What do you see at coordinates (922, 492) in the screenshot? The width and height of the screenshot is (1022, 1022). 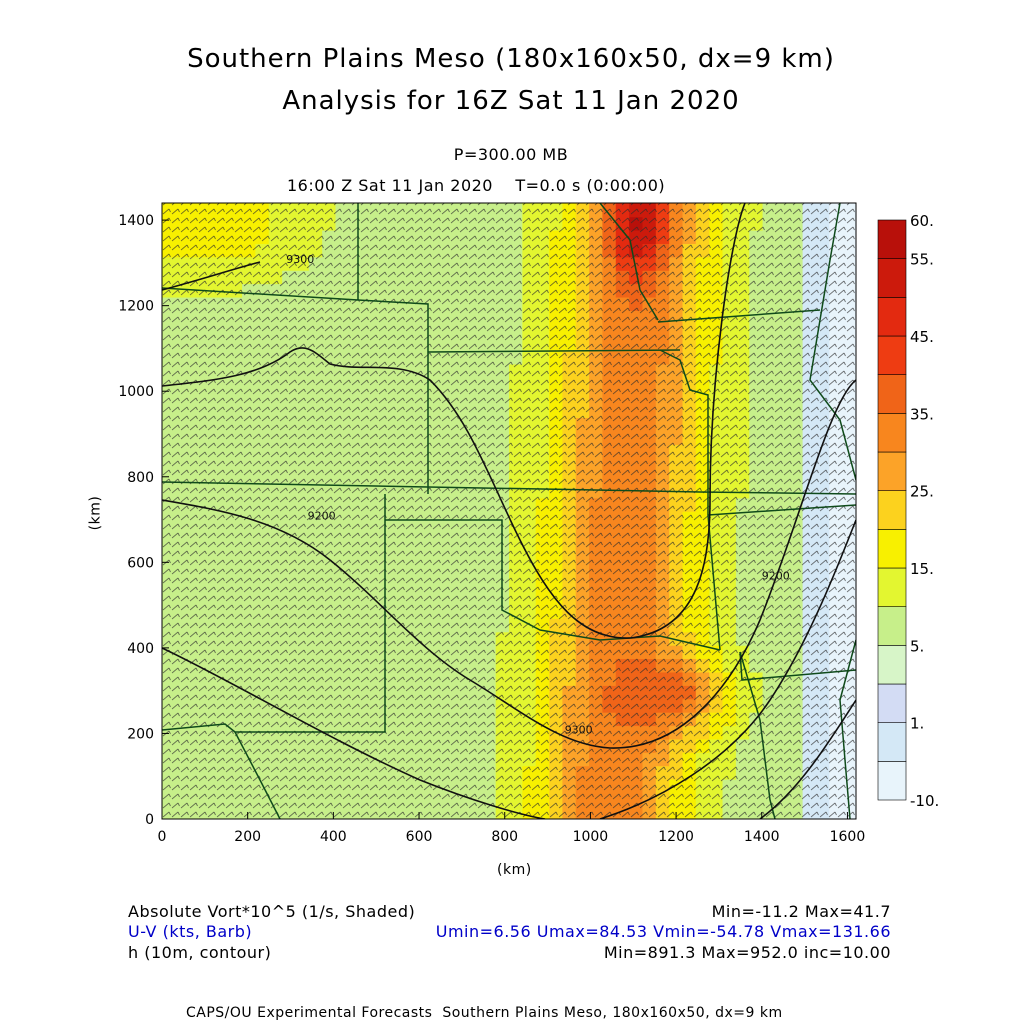 I see `colorbar-label: 25.` at bounding box center [922, 492].